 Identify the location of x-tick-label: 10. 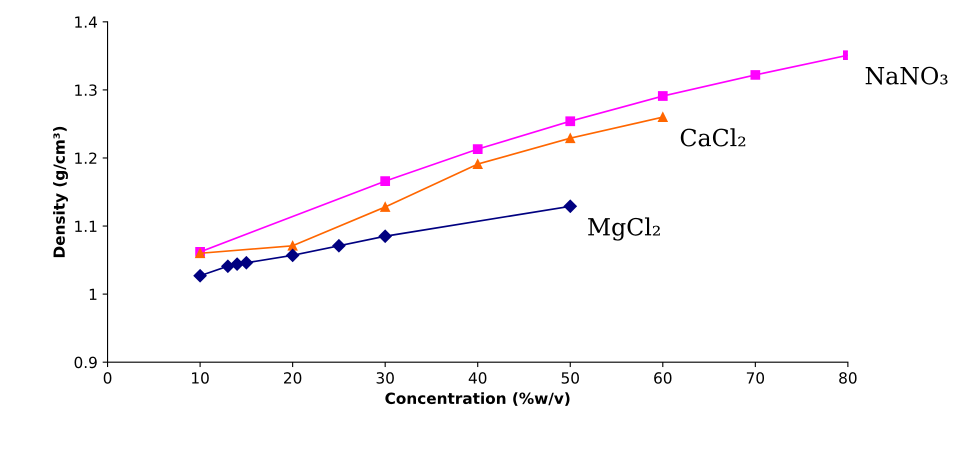
(200, 378).